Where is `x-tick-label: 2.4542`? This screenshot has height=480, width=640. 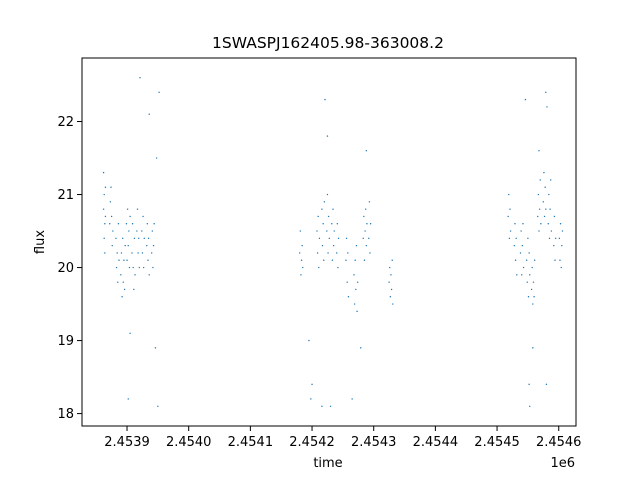
x-tick-label: 2.4542 is located at coordinates (312, 442).